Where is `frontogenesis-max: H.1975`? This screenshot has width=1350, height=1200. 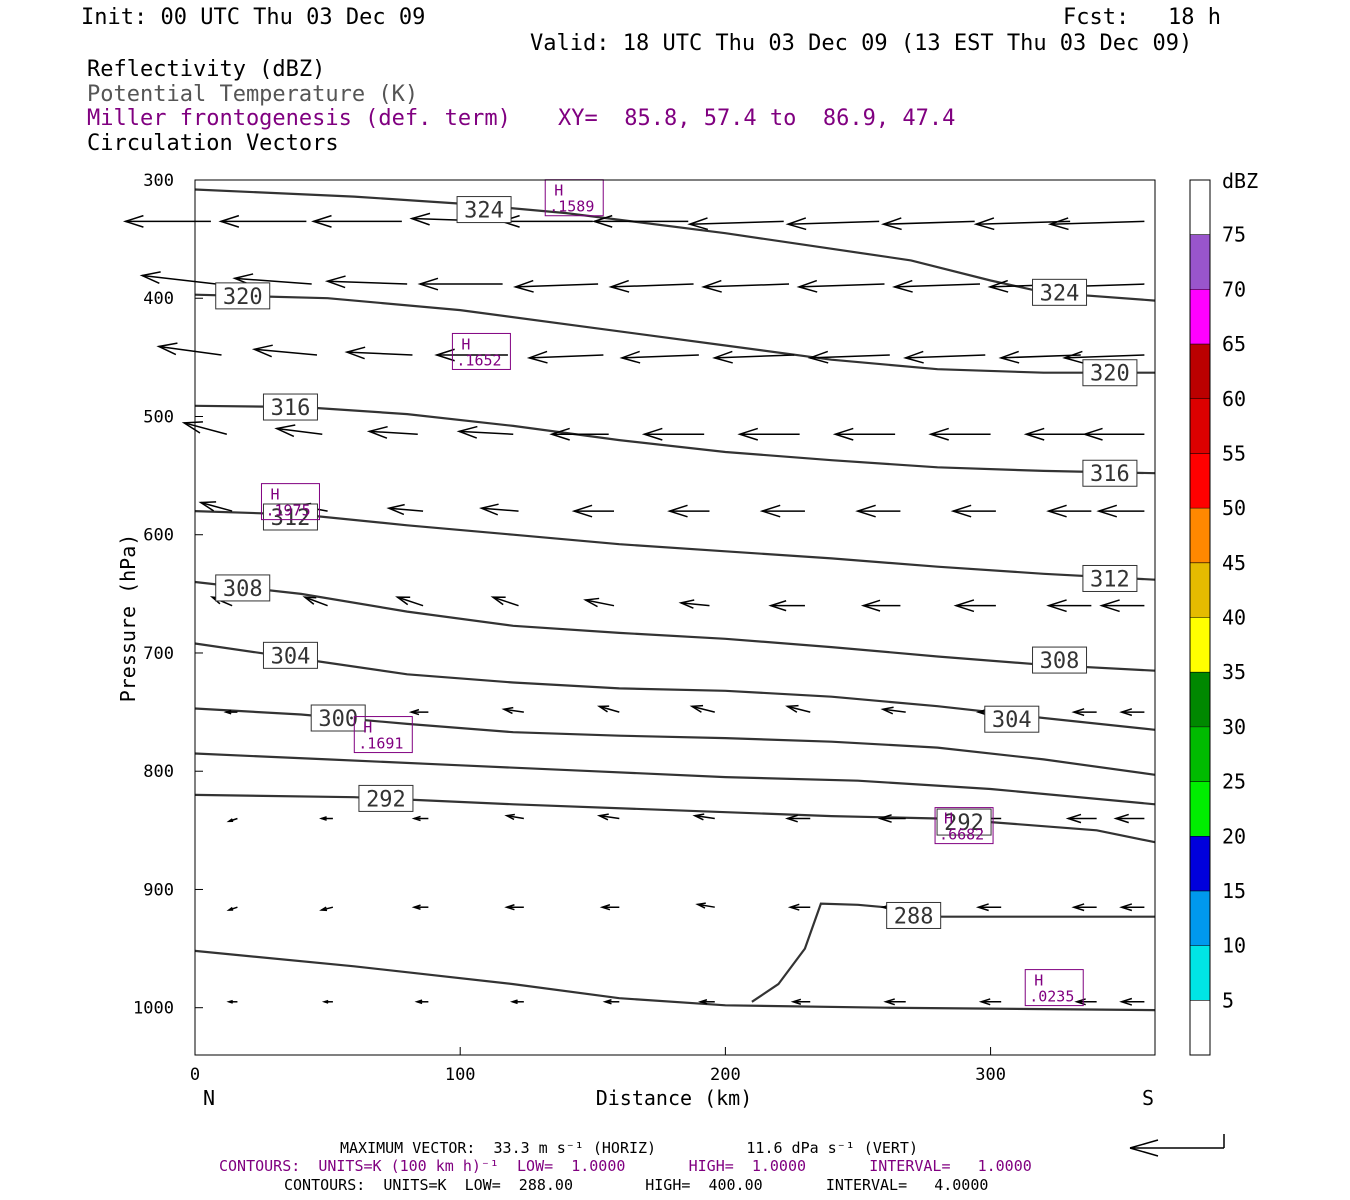
frontogenesis-max: H.1975 is located at coordinates (290, 502).